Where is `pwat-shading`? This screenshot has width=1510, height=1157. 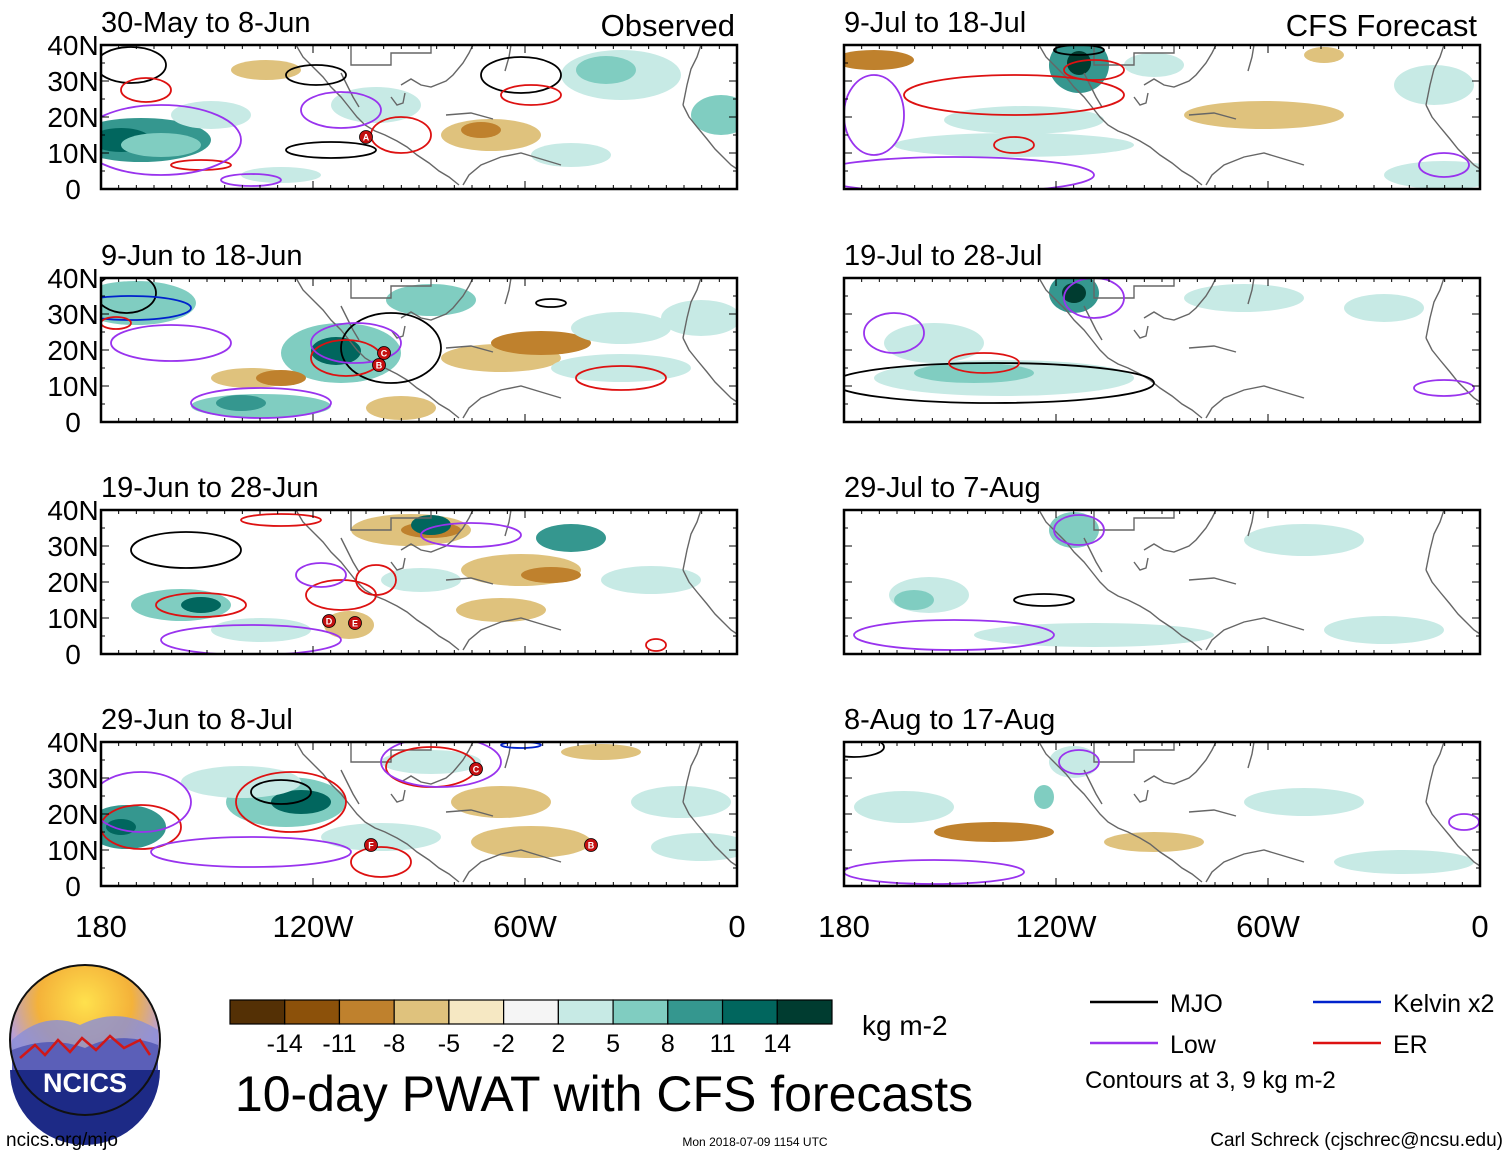 pwat-shading is located at coordinates (1149, 337).